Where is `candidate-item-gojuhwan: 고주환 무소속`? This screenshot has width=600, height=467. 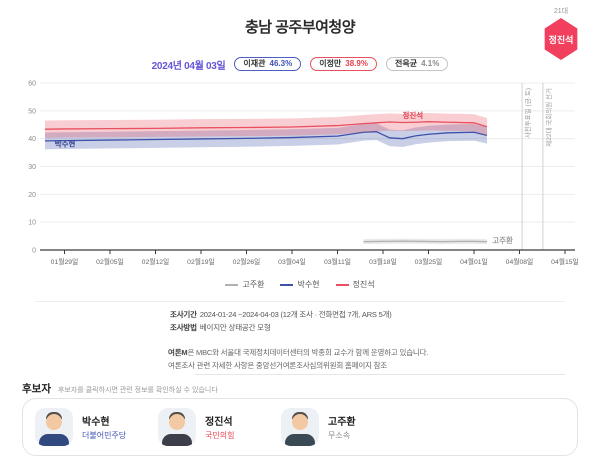 candidate-item-gojuhwan: 고주환 무소속 is located at coordinates (342, 427).